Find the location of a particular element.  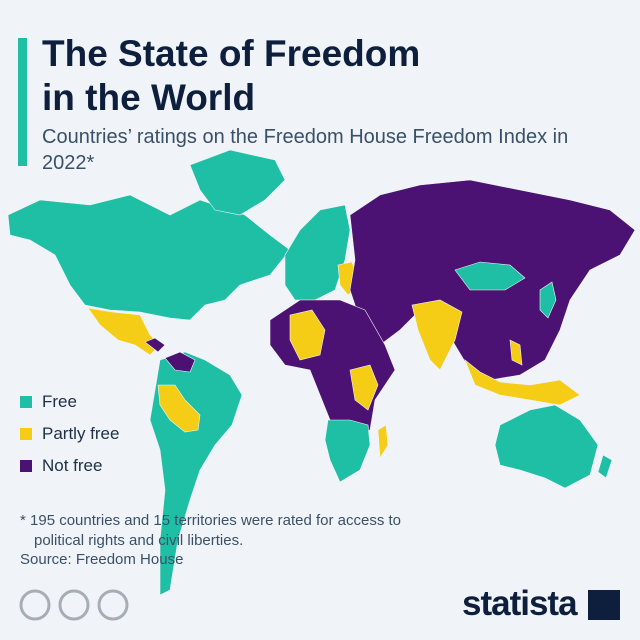

nd-icon is located at coordinates (113, 605).